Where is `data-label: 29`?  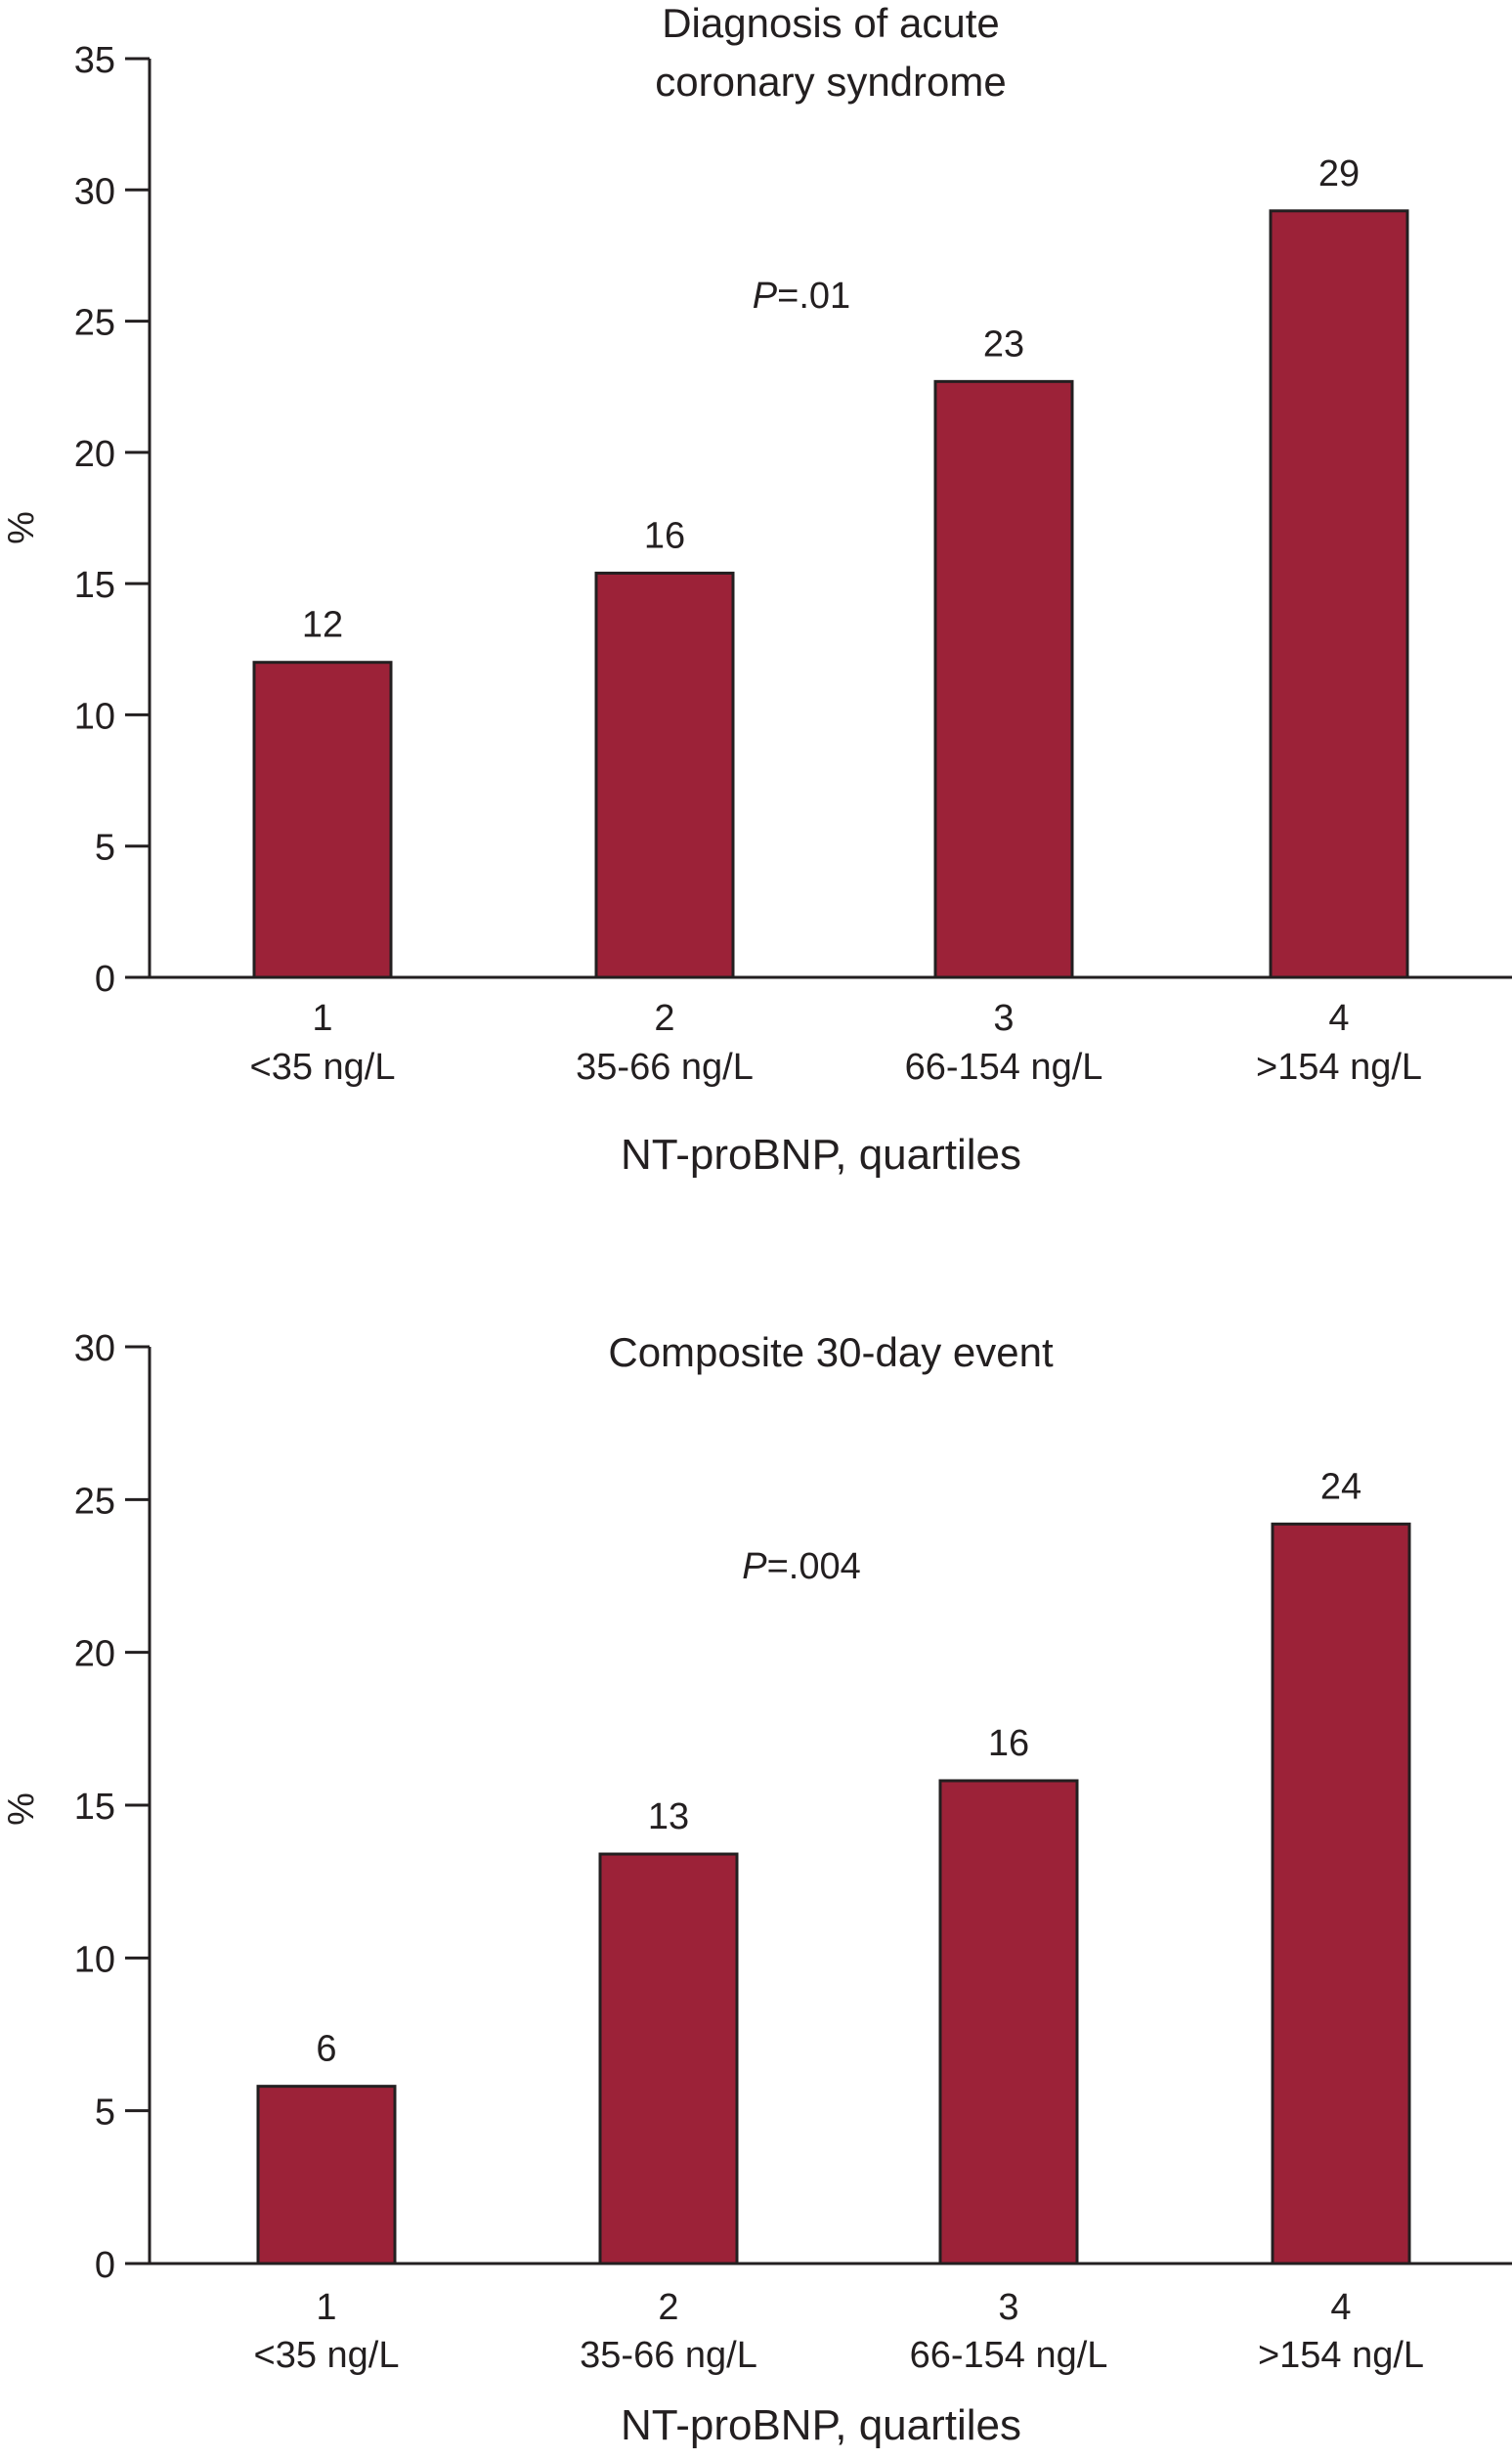
data-label: 29 is located at coordinates (1339, 173).